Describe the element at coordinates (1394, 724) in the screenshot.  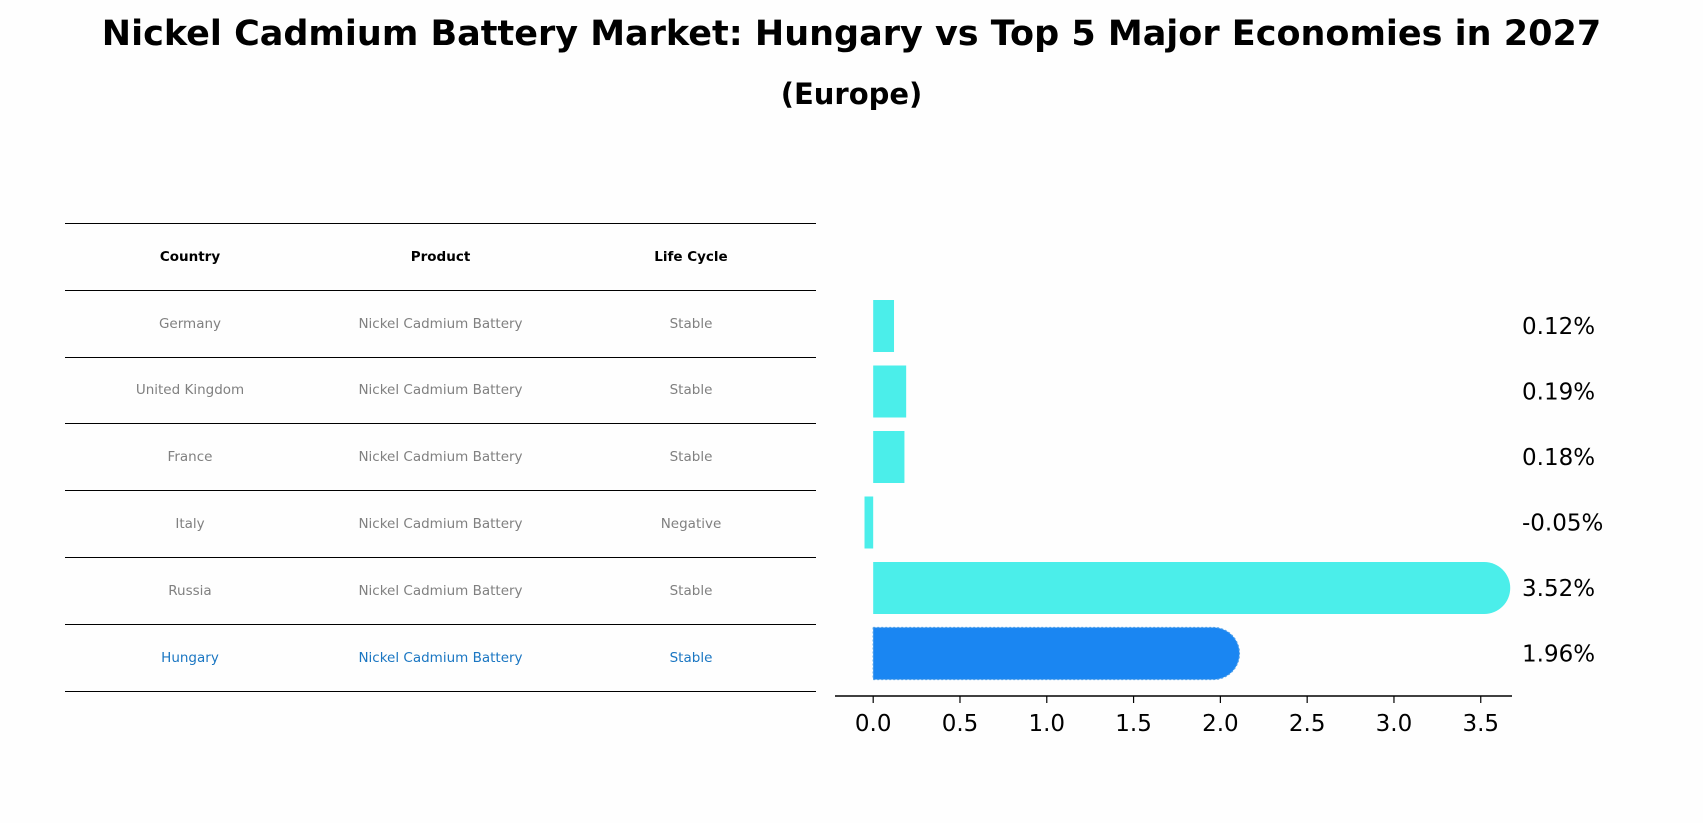
I see `x-tick-label: 3.0` at that location.